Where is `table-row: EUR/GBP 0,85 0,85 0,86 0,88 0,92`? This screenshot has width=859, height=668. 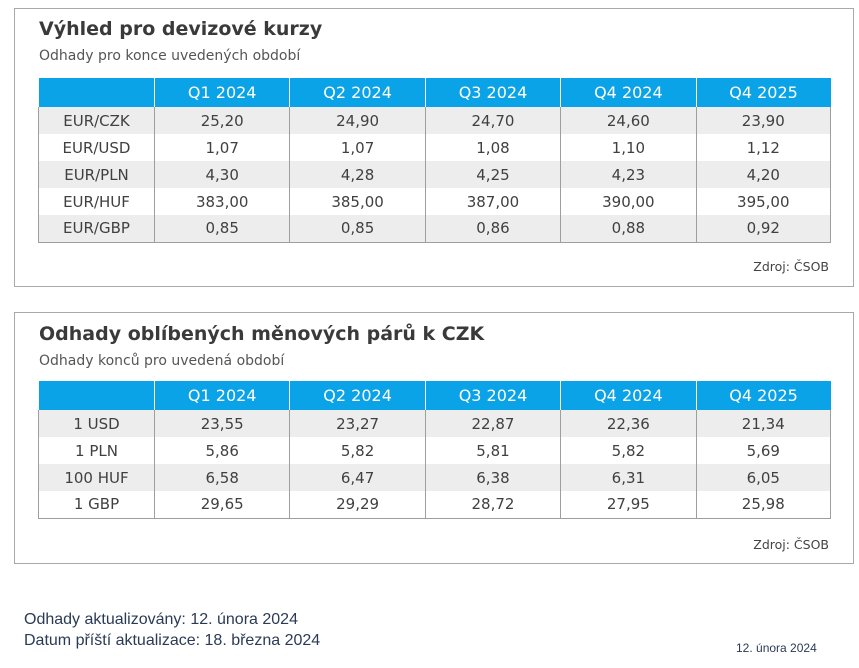 table-row: EUR/GBP 0,85 0,85 0,86 0,88 0,92 is located at coordinates (435, 229).